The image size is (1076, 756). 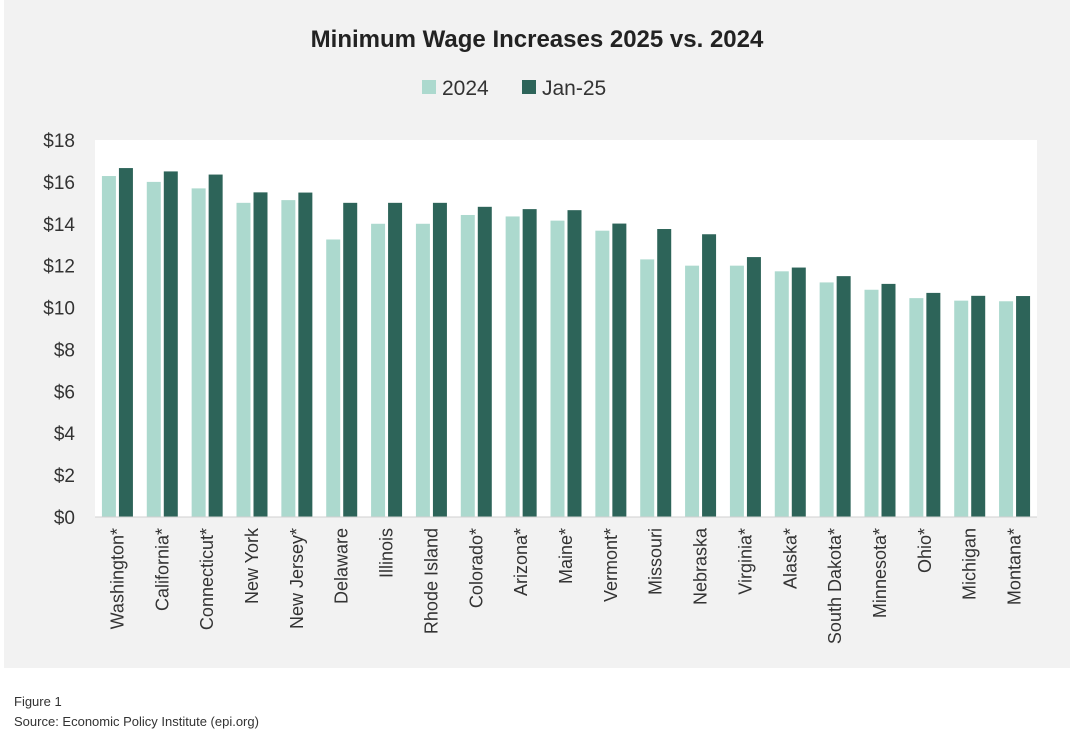 I want to click on y-tick-label: $12, so click(x=59, y=267).